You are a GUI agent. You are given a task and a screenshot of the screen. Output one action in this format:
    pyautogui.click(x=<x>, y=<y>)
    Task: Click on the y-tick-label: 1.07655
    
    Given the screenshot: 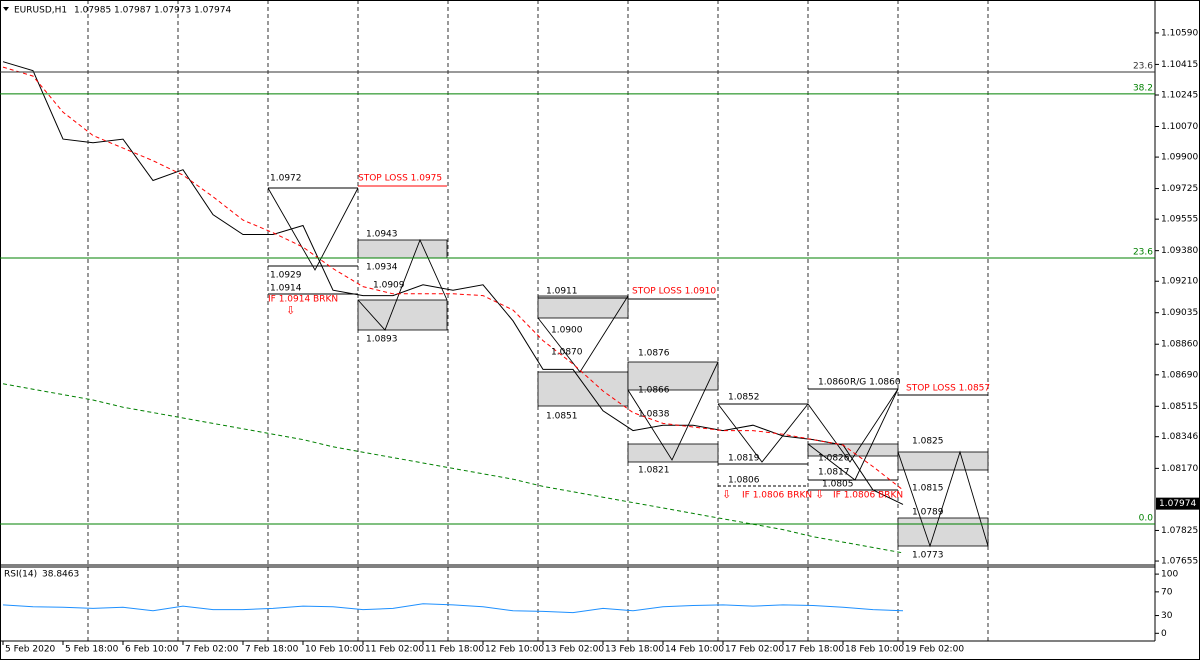 What is the action you would take?
    pyautogui.click(x=1179, y=562)
    